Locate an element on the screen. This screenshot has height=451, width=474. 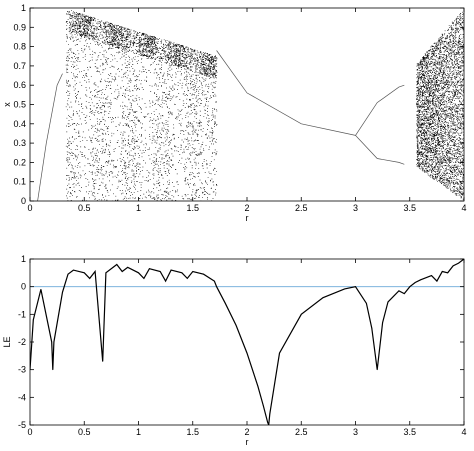
le-xtick-label: 2.5 is located at coordinates (301, 432).